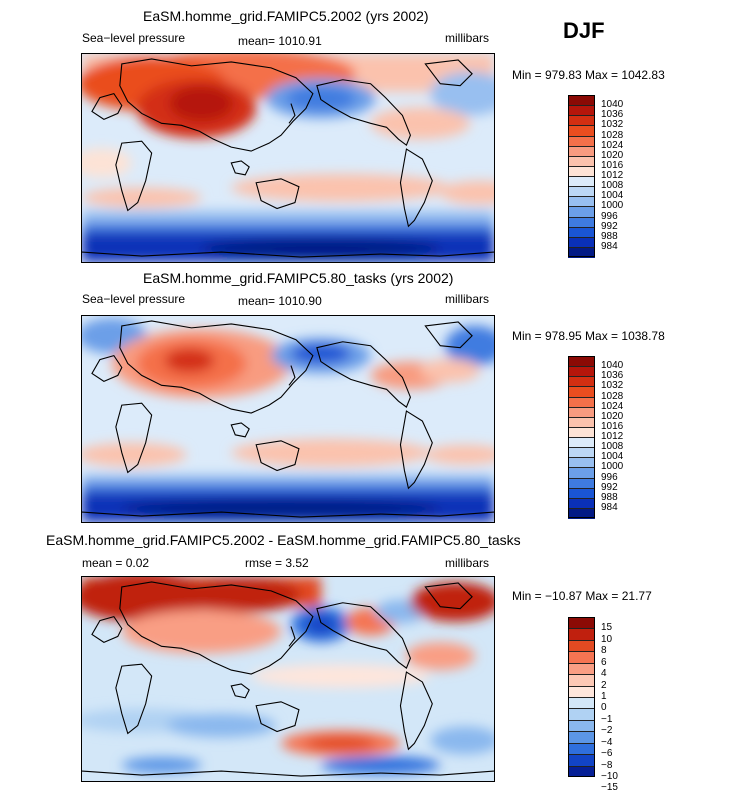  What do you see at coordinates (607, 731) in the screenshot?
I see `colorbar-tick-label: −2` at bounding box center [607, 731].